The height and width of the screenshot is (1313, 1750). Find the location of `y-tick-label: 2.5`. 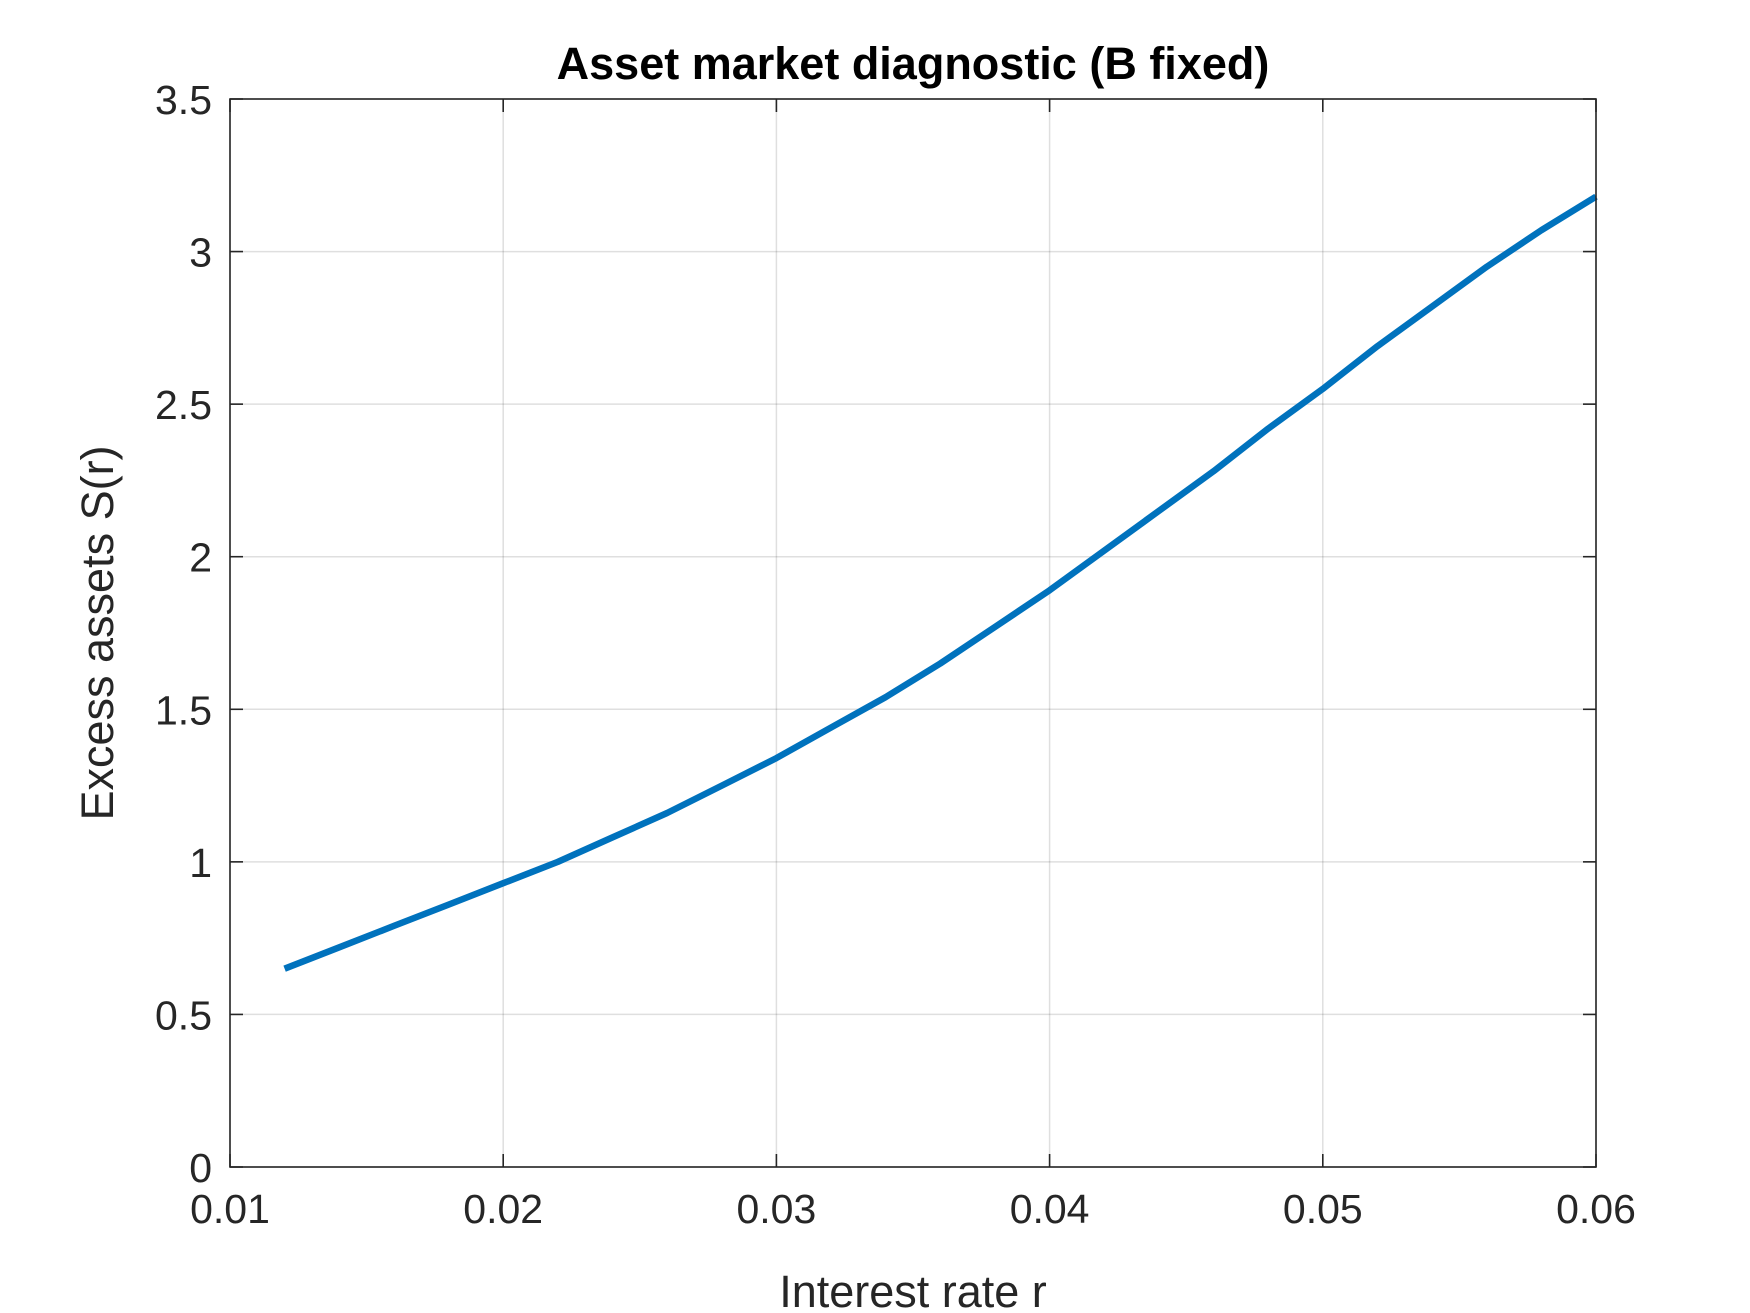

y-tick-label: 2.5 is located at coordinates (183, 405).